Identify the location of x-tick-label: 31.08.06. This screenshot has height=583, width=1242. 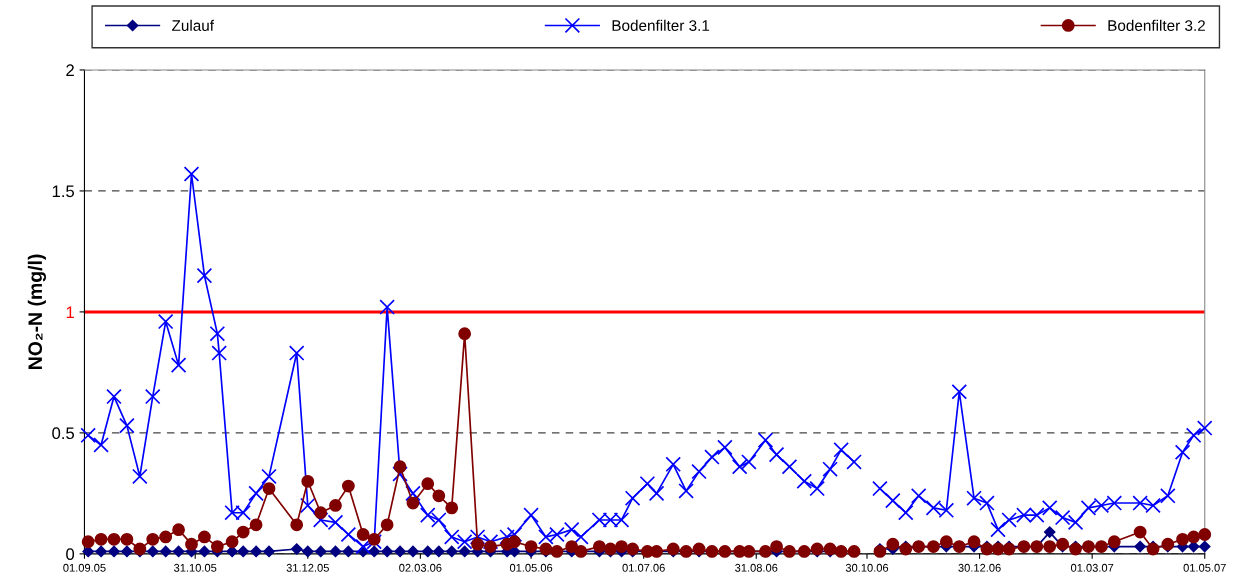
(756, 567).